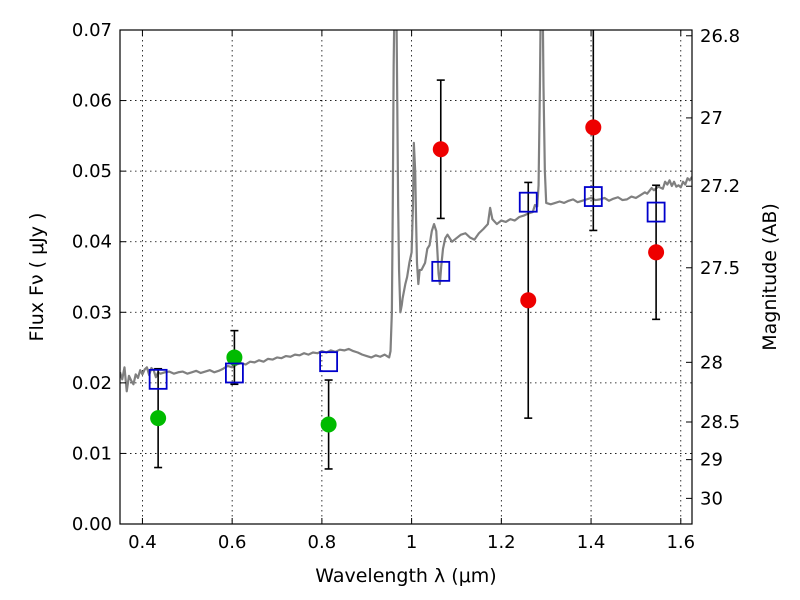 The width and height of the screenshot is (800, 600). I want to click on x-tick-label: 0.8, so click(322, 542).